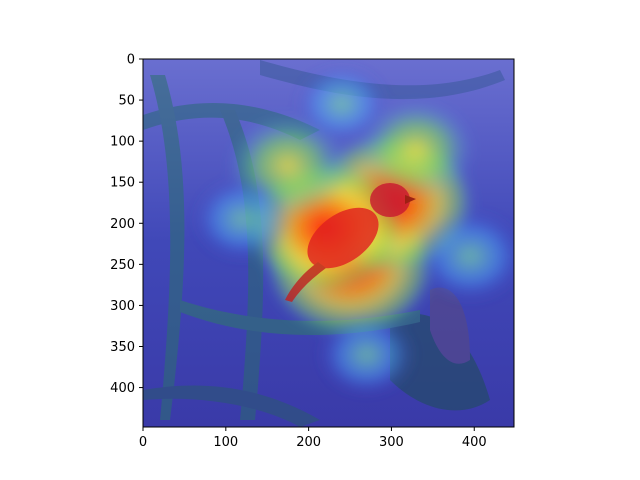 The width and height of the screenshot is (640, 480). What do you see at coordinates (122, 142) in the screenshot?
I see `y-tick-label: 100` at bounding box center [122, 142].